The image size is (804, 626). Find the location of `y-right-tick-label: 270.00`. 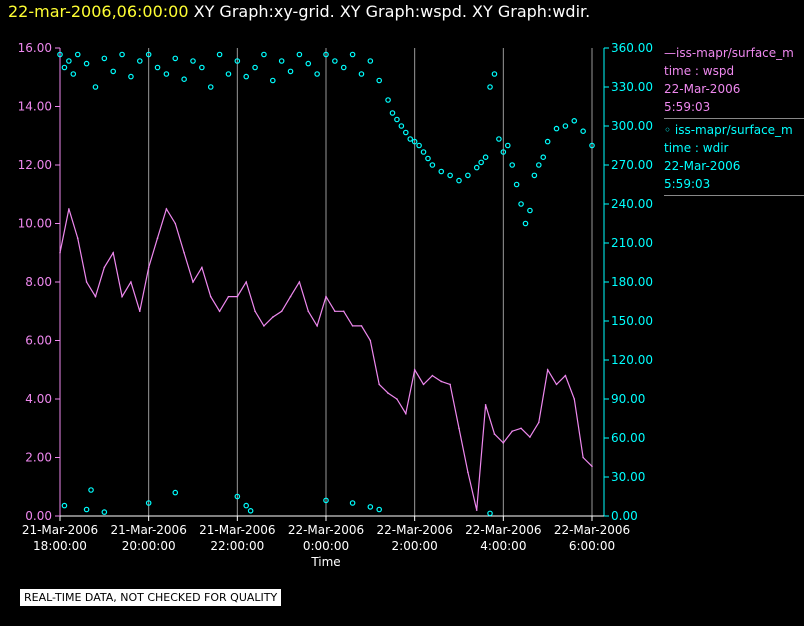

y-right-tick-label: 270.00 is located at coordinates (632, 165).